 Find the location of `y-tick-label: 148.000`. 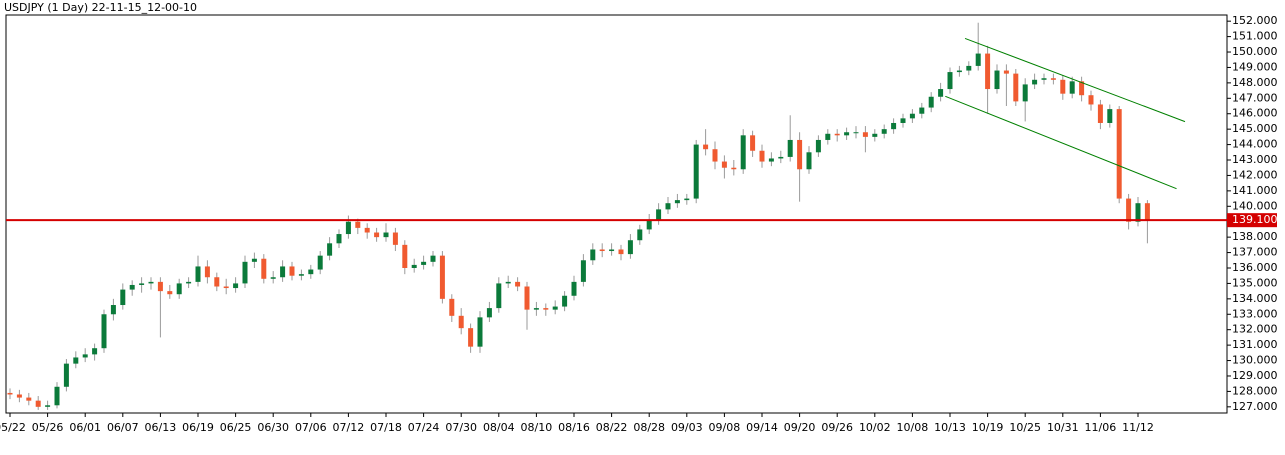

y-tick-label: 148.000 is located at coordinates (1255, 82).